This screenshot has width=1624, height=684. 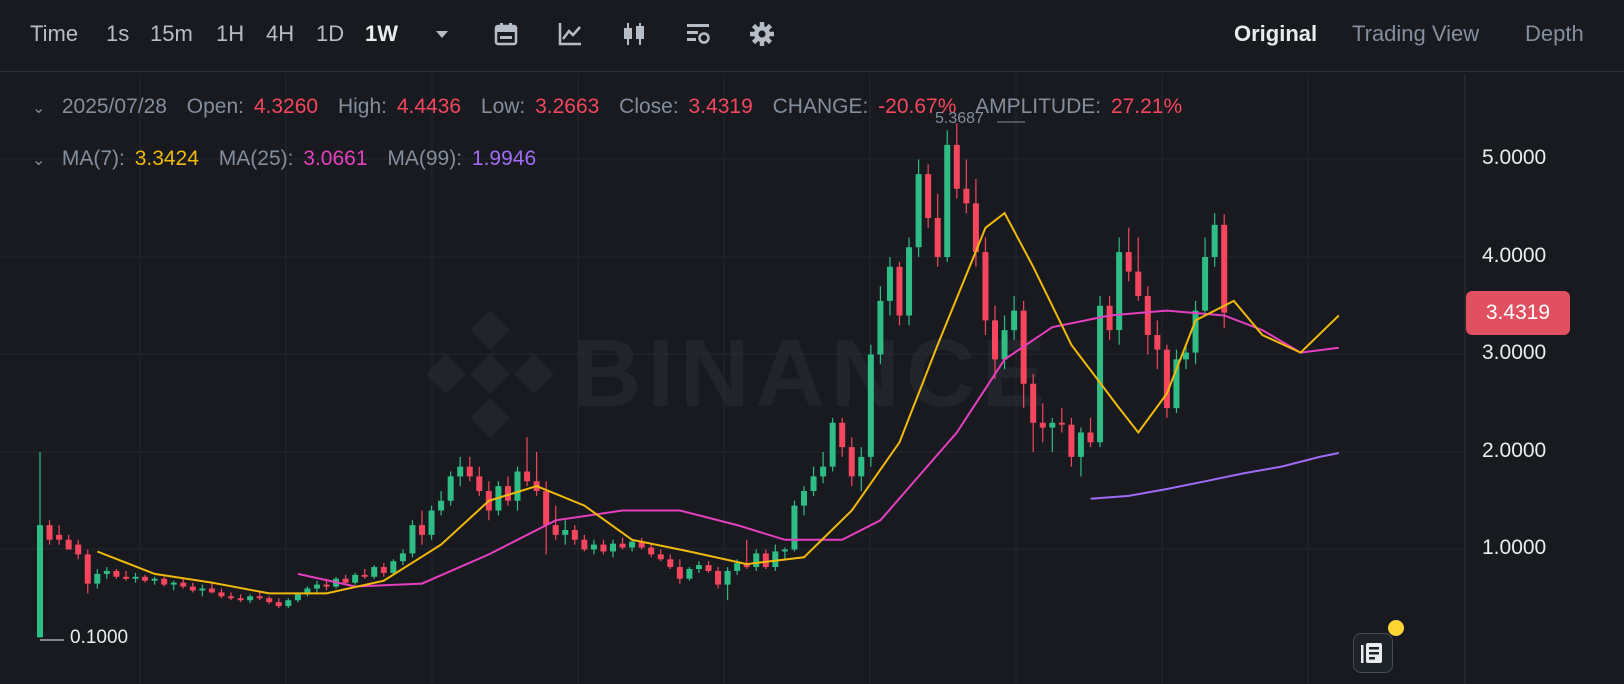 I want to click on interval-1h: 1H, so click(x=230, y=33).